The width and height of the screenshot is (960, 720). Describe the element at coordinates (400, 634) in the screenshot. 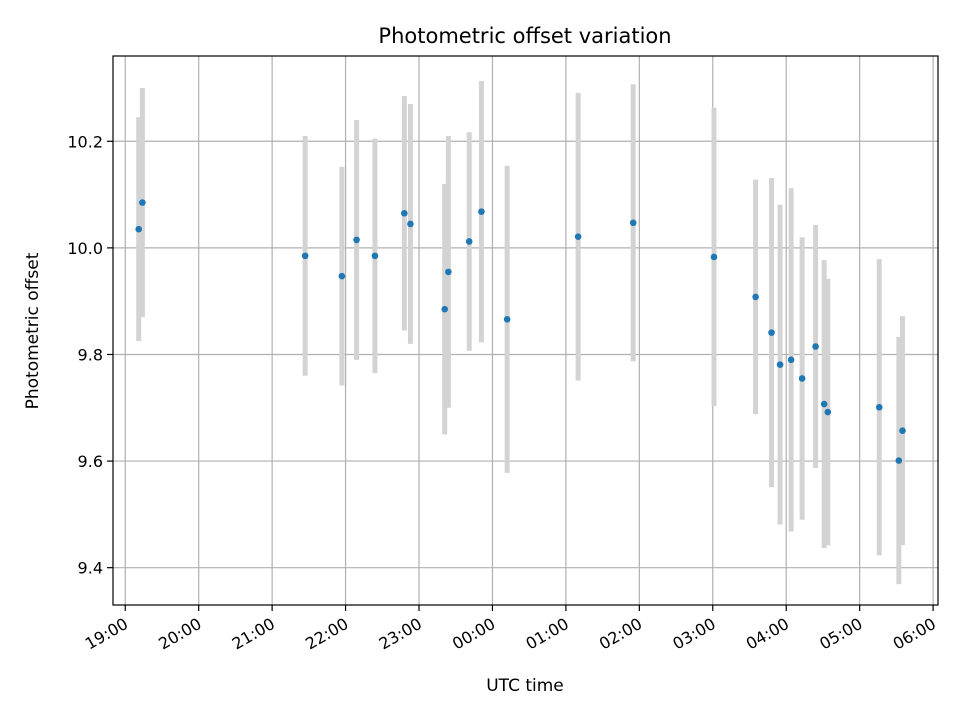

I see `x-tick-label: 23:00` at that location.